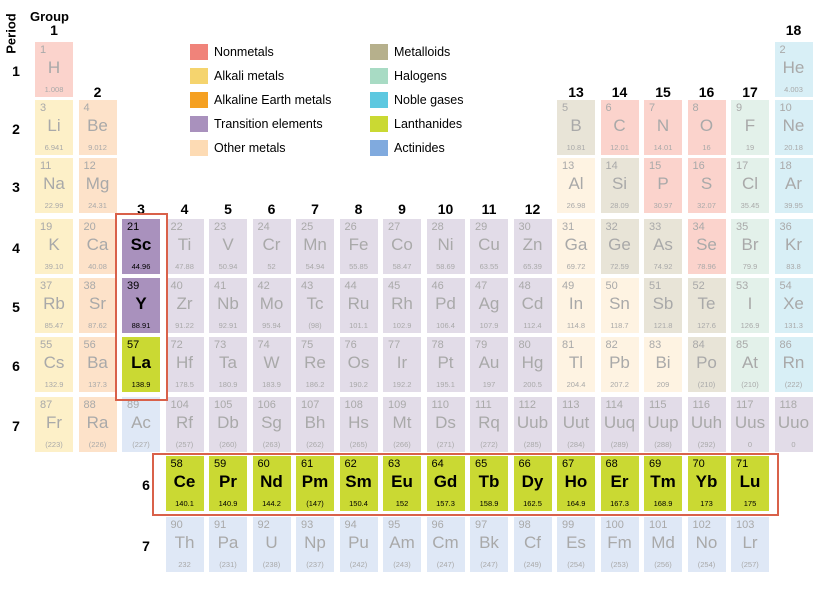  I want to click on atomic-number: 50, so click(611, 286).